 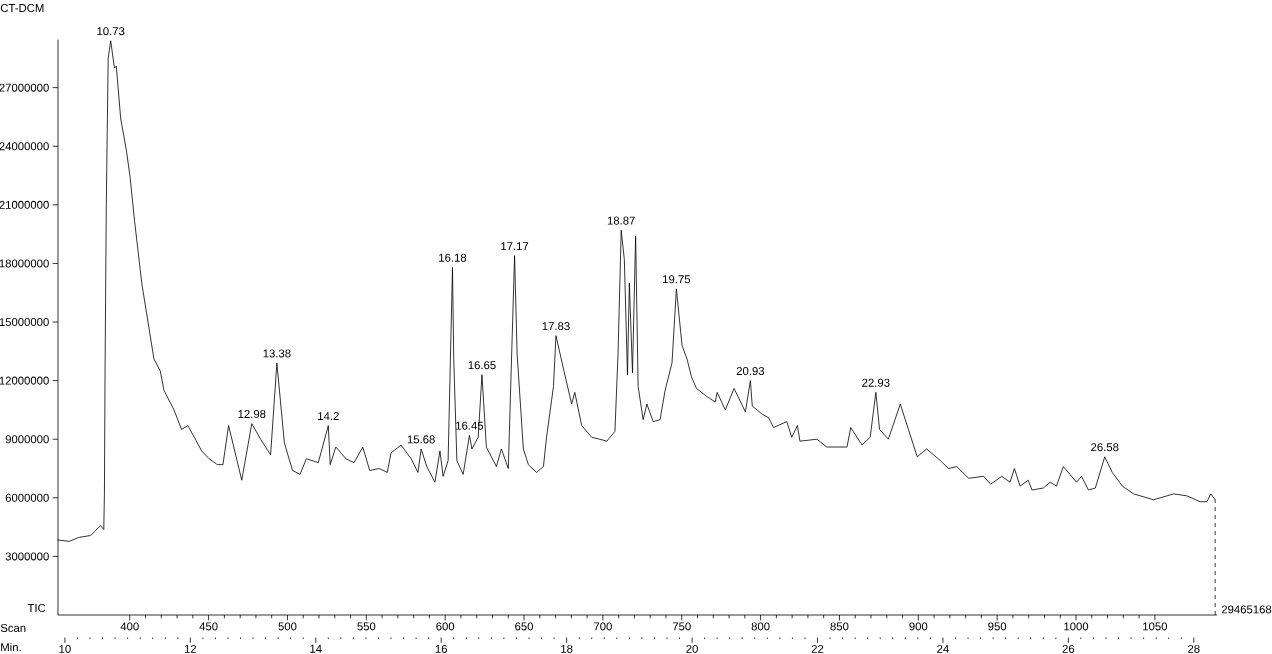 What do you see at coordinates (1194, 648) in the screenshot?
I see `x-tick-label: 28` at bounding box center [1194, 648].